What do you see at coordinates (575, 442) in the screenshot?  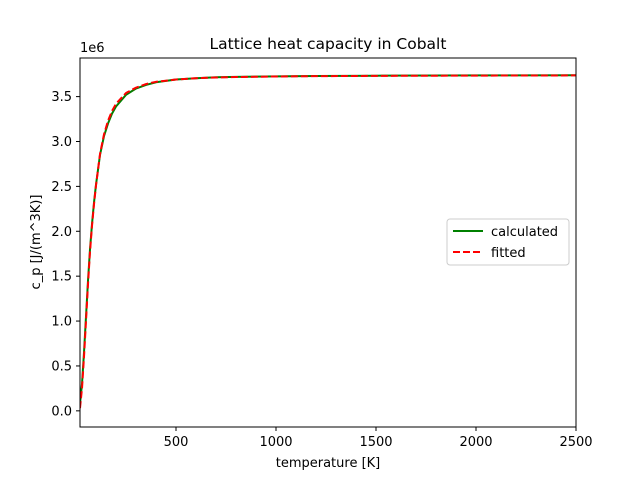 I see `x-tick-label: 2500` at bounding box center [575, 442].